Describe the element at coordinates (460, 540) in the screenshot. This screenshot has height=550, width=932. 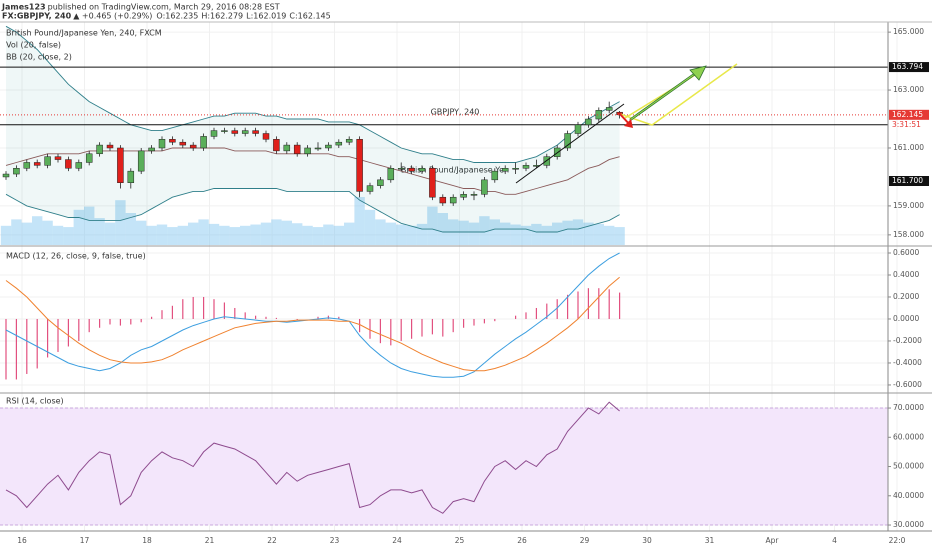
I see `x-tick-label: 25` at that location.